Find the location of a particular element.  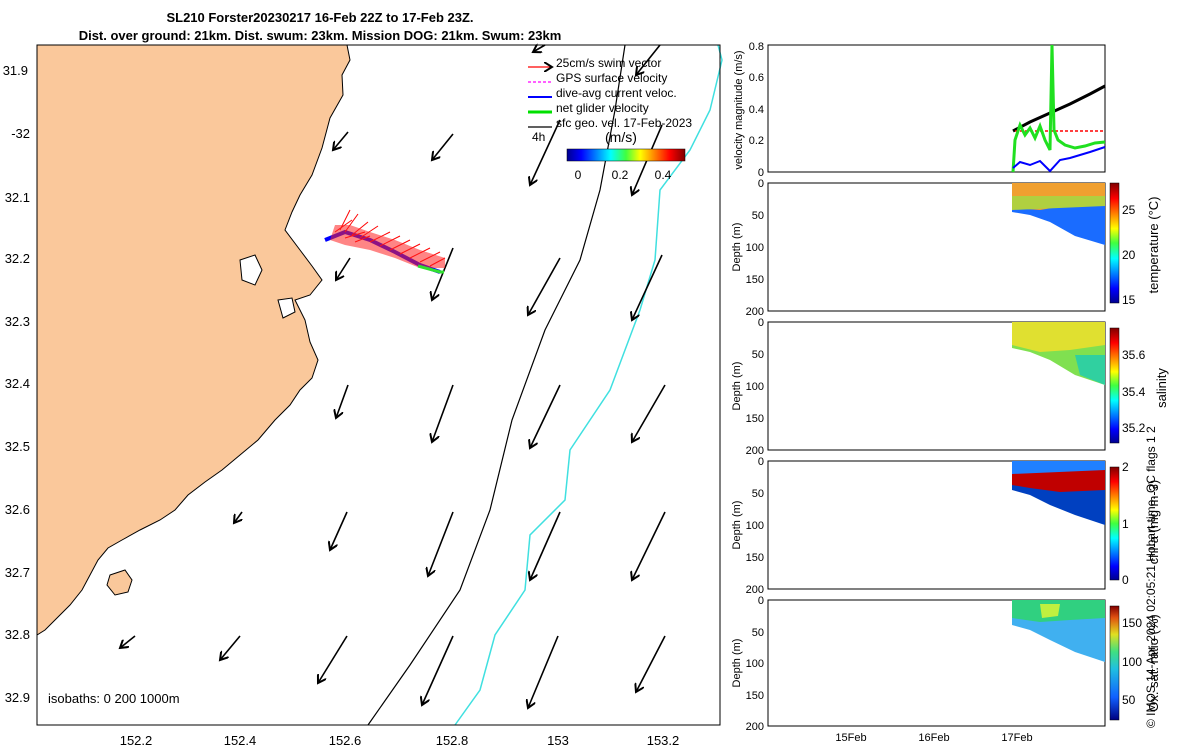

map-y-tick: -32 is located at coordinates (20, 133).